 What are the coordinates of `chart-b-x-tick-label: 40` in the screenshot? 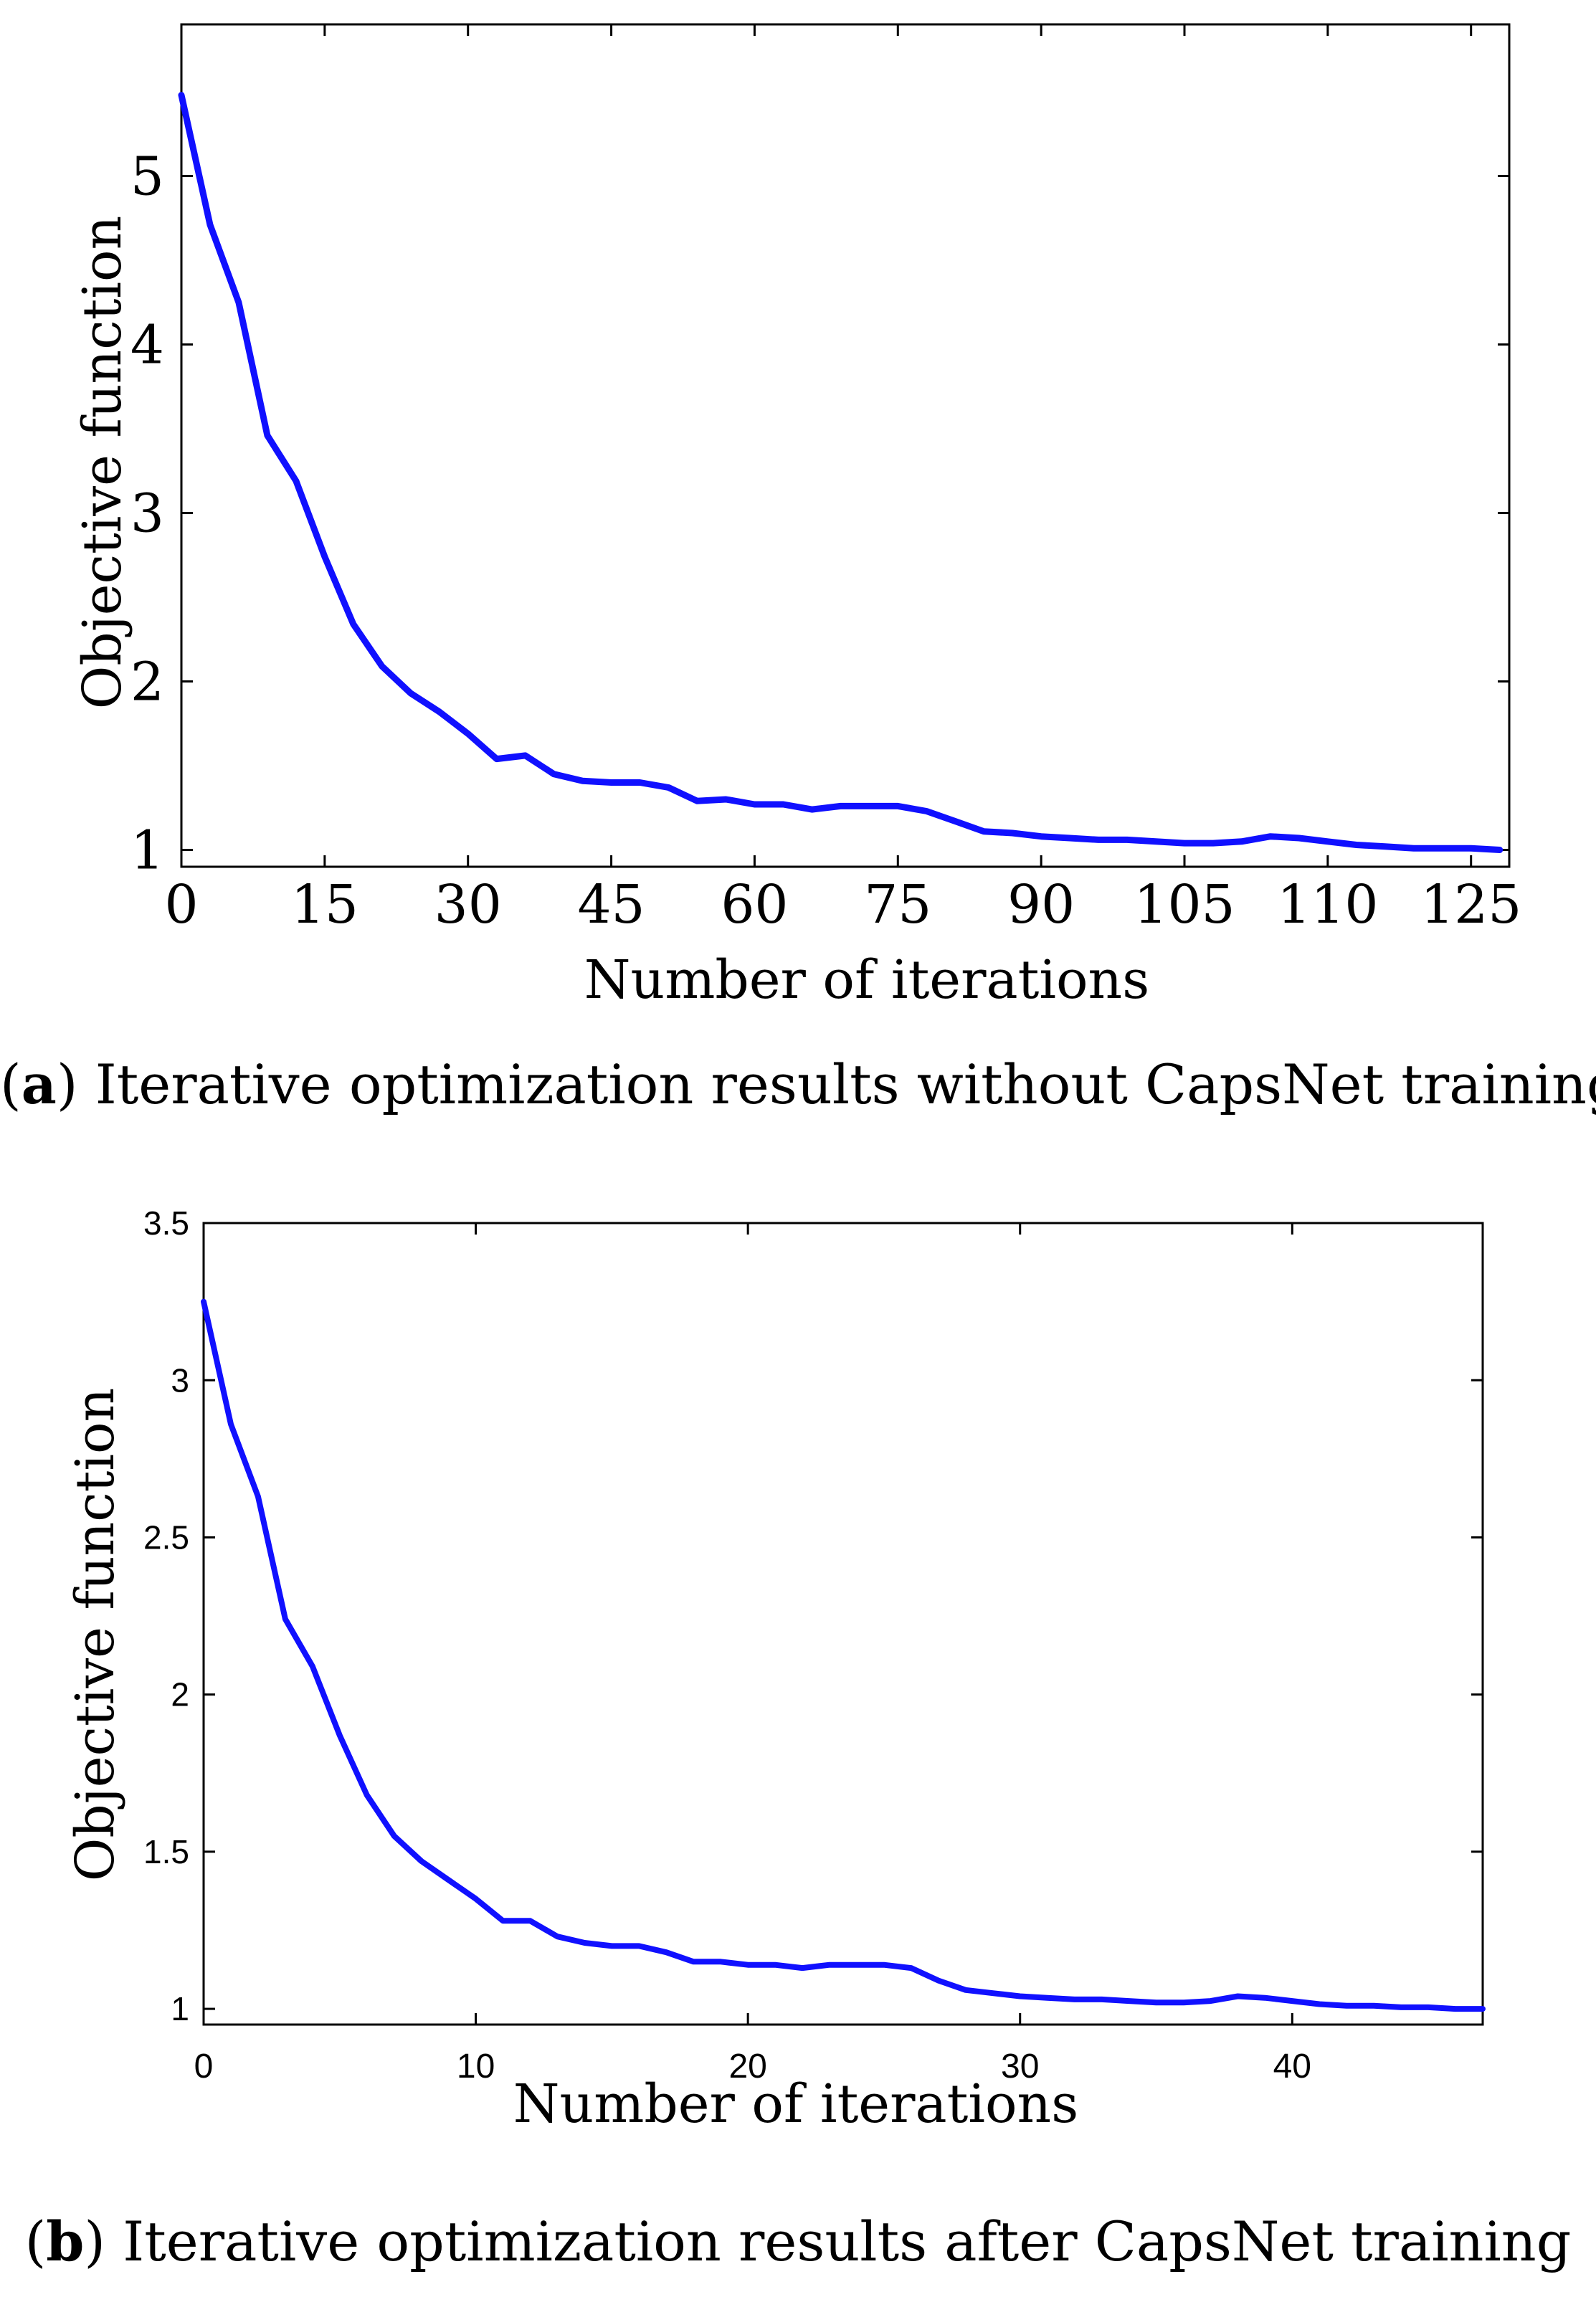 It's located at (1292, 2067).